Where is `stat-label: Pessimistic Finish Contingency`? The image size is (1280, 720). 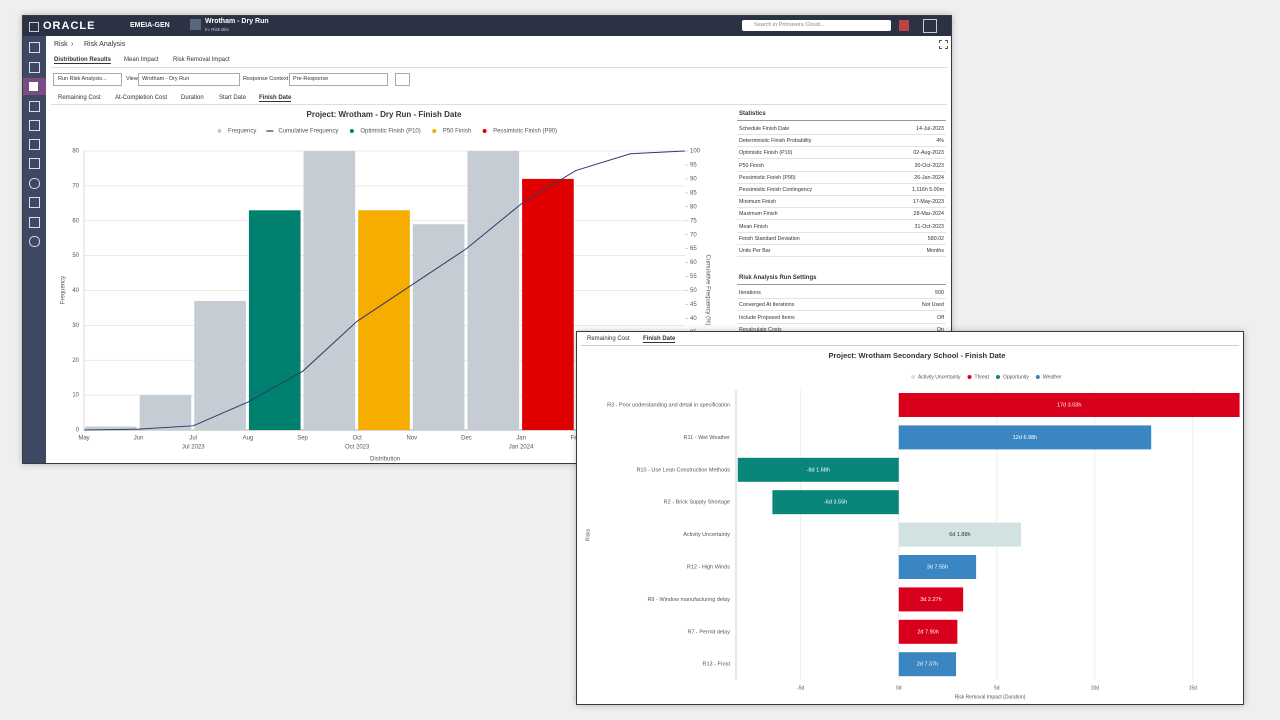
stat-label: Pessimistic Finish Contingency is located at coordinates (776, 190).